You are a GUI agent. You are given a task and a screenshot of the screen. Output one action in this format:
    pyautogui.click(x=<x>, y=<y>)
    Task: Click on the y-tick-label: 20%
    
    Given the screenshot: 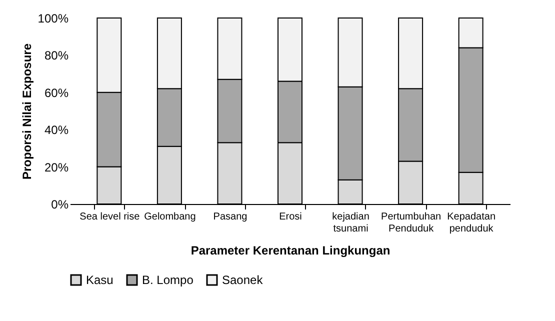 What is the action you would take?
    pyautogui.click(x=56, y=167)
    